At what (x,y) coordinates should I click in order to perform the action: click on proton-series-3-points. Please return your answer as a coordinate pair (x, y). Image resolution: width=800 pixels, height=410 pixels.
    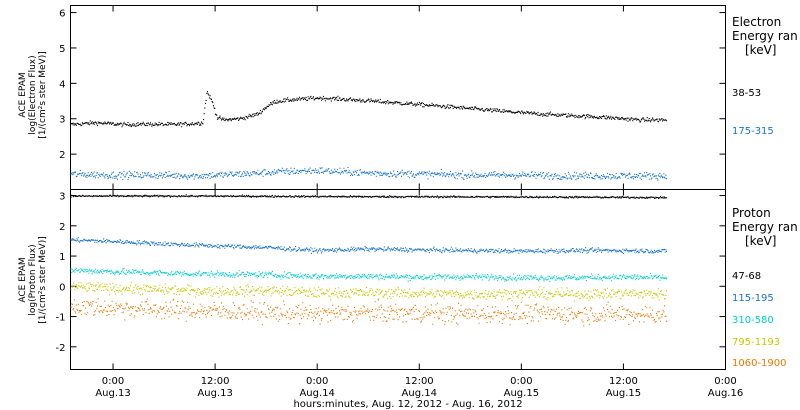
    Looking at the image, I should click on (369, 291).